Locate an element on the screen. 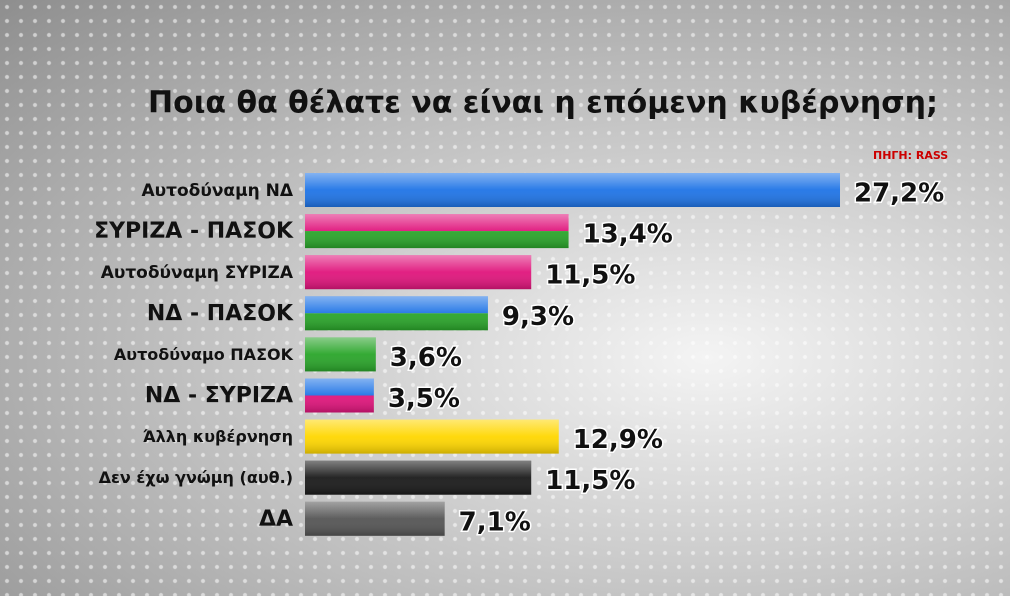 This screenshot has width=1010, height=596. value-label: 27,2% is located at coordinates (899, 194).